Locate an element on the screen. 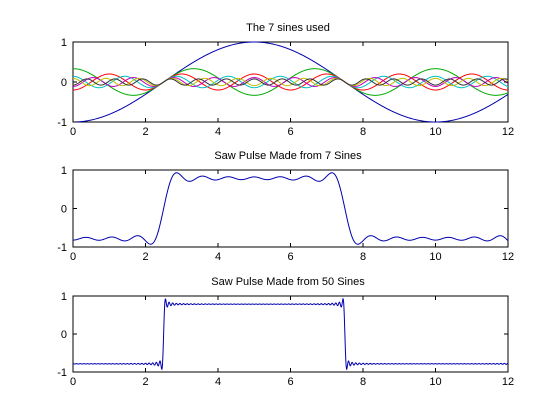 This screenshot has height=420, width=560. chart-title: Saw Pulse Made from 7 Sines is located at coordinates (288, 156).